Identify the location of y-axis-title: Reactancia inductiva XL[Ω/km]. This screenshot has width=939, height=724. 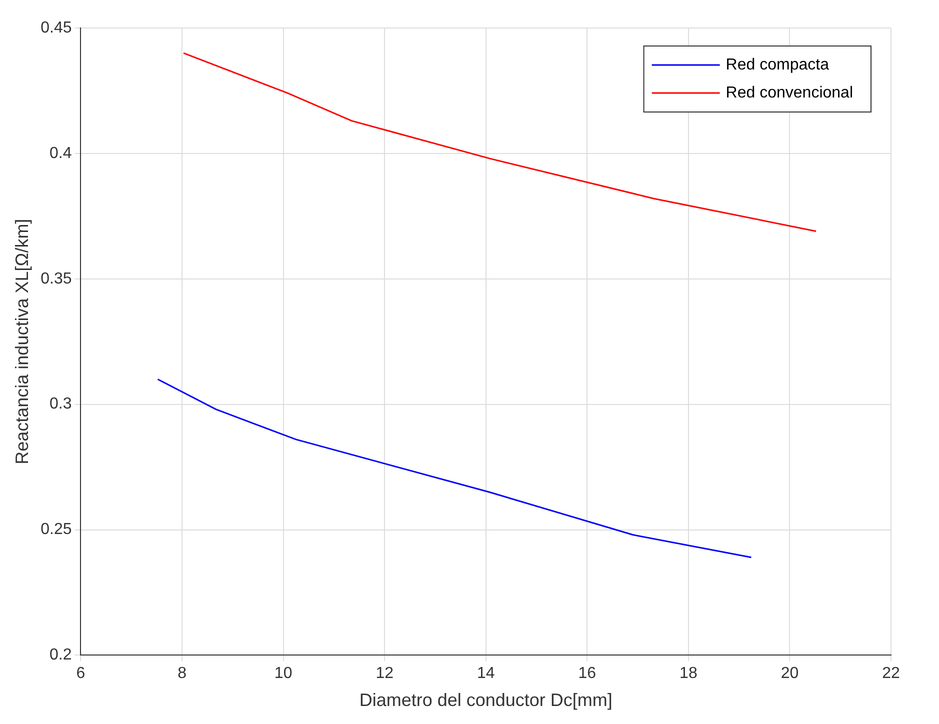
(22, 341).